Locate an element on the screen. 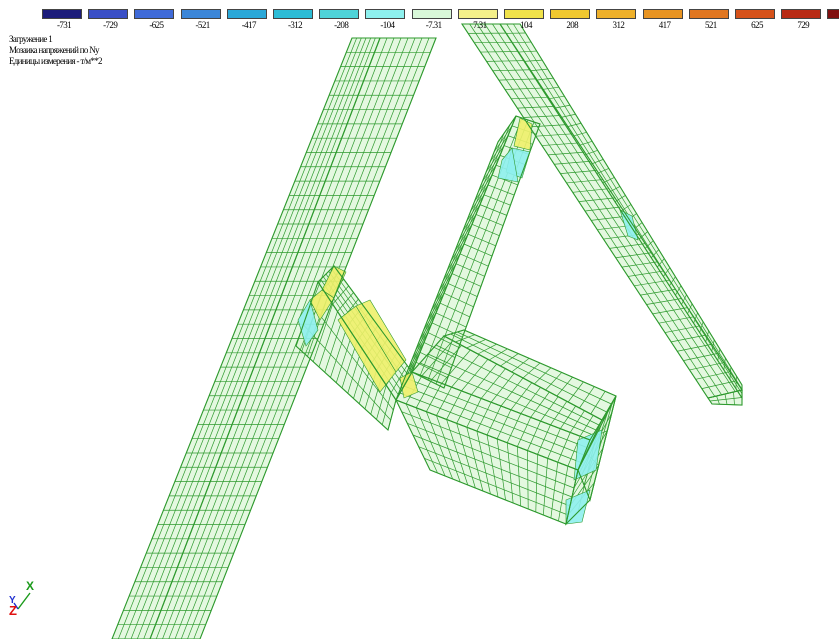  bottom-block-upper-face is located at coordinates (507, 388).